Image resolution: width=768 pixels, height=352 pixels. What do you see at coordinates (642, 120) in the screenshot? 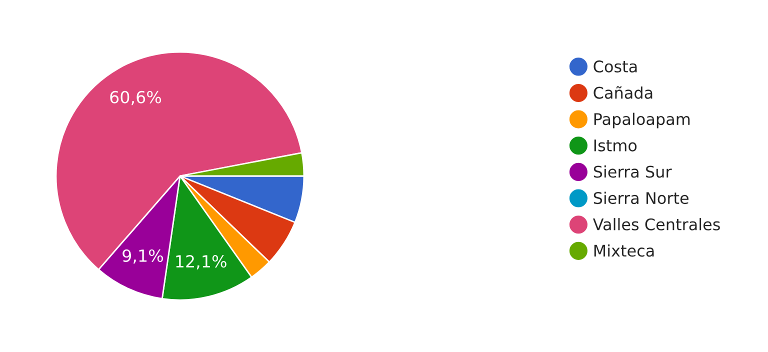
I see `legend-label: Papaloapam` at bounding box center [642, 120].